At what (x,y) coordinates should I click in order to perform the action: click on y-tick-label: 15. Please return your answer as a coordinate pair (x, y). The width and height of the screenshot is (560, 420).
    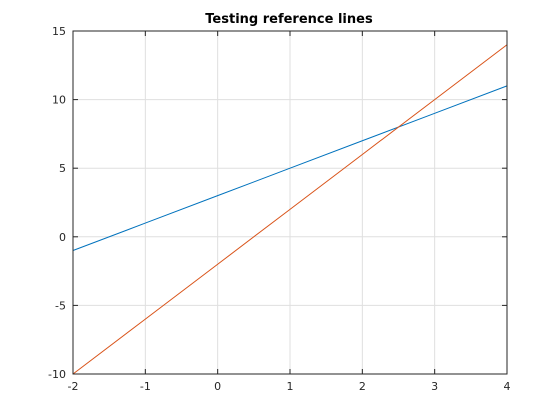
    Looking at the image, I should click on (59, 31).